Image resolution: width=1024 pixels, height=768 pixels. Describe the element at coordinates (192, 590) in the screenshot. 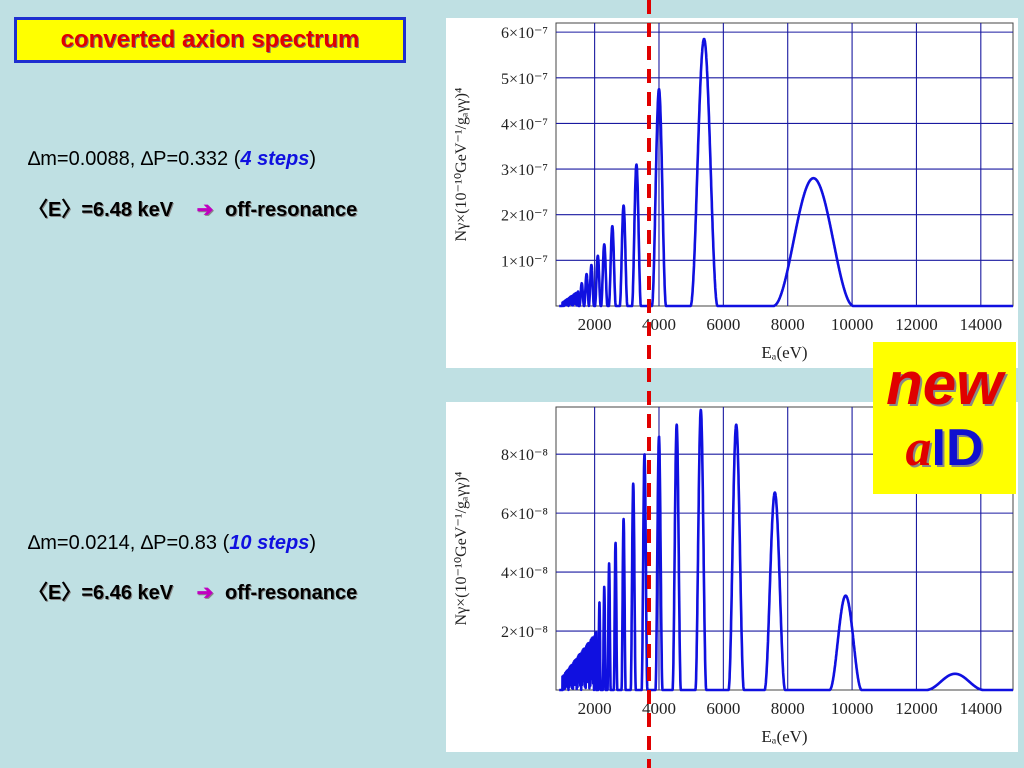

I see `energy-line-2: 〈E〉=6.46 keV ➔ off-resonance` at that location.